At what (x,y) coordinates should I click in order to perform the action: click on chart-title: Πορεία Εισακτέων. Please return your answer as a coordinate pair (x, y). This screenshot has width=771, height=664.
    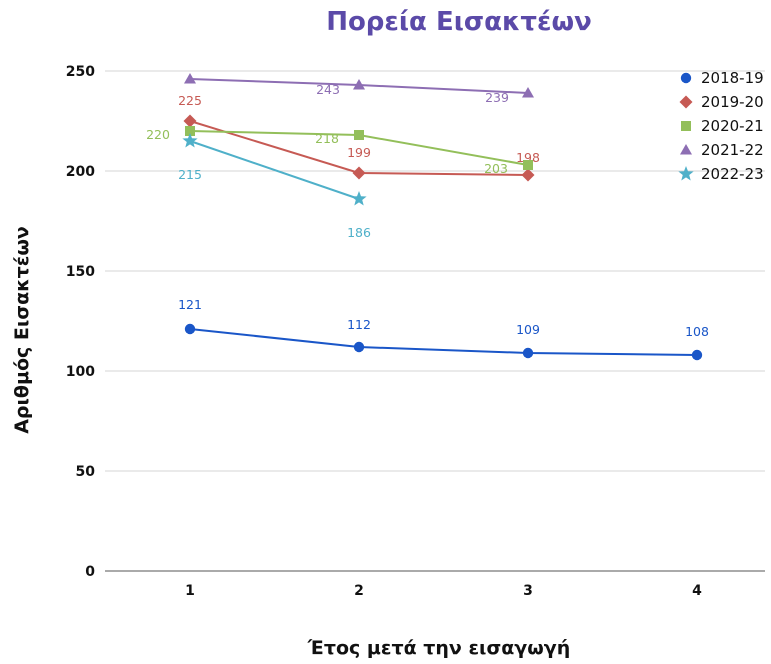
    Looking at the image, I should click on (459, 22).